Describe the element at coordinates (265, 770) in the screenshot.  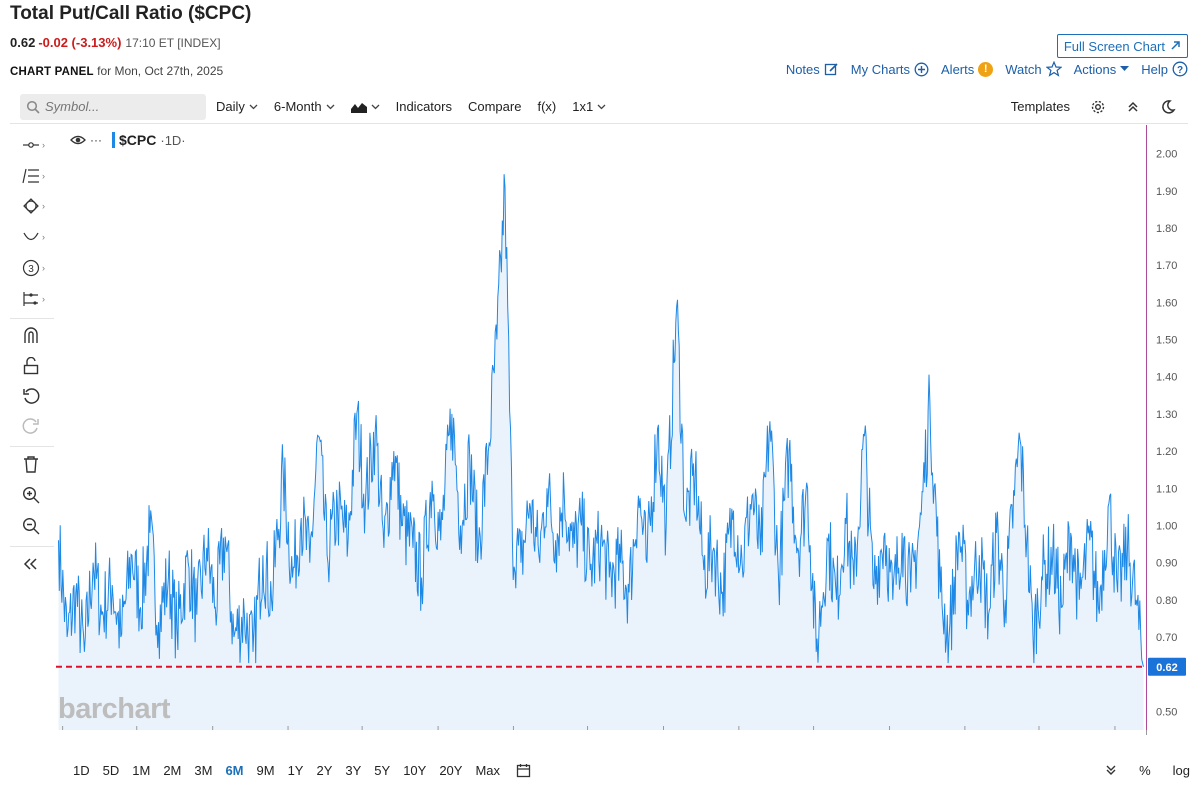
I see `range-button: 9M` at that location.